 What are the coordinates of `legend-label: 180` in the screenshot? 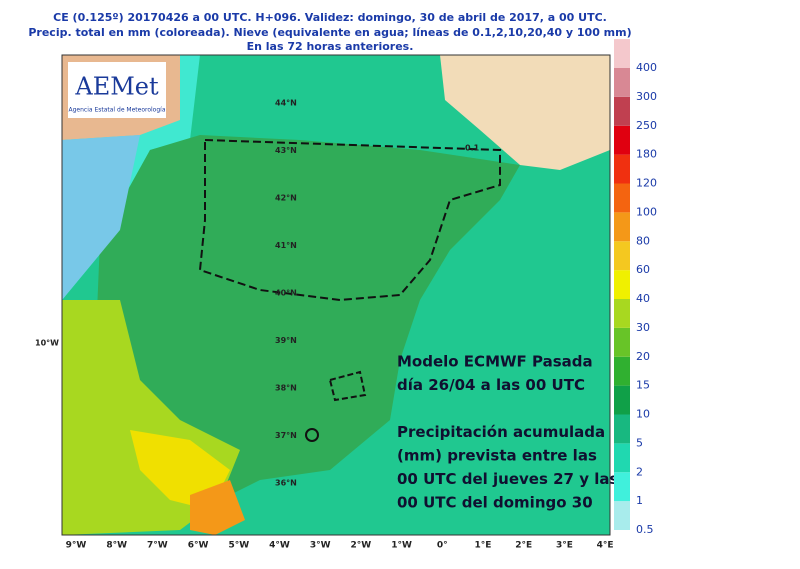 It's located at (646, 154).